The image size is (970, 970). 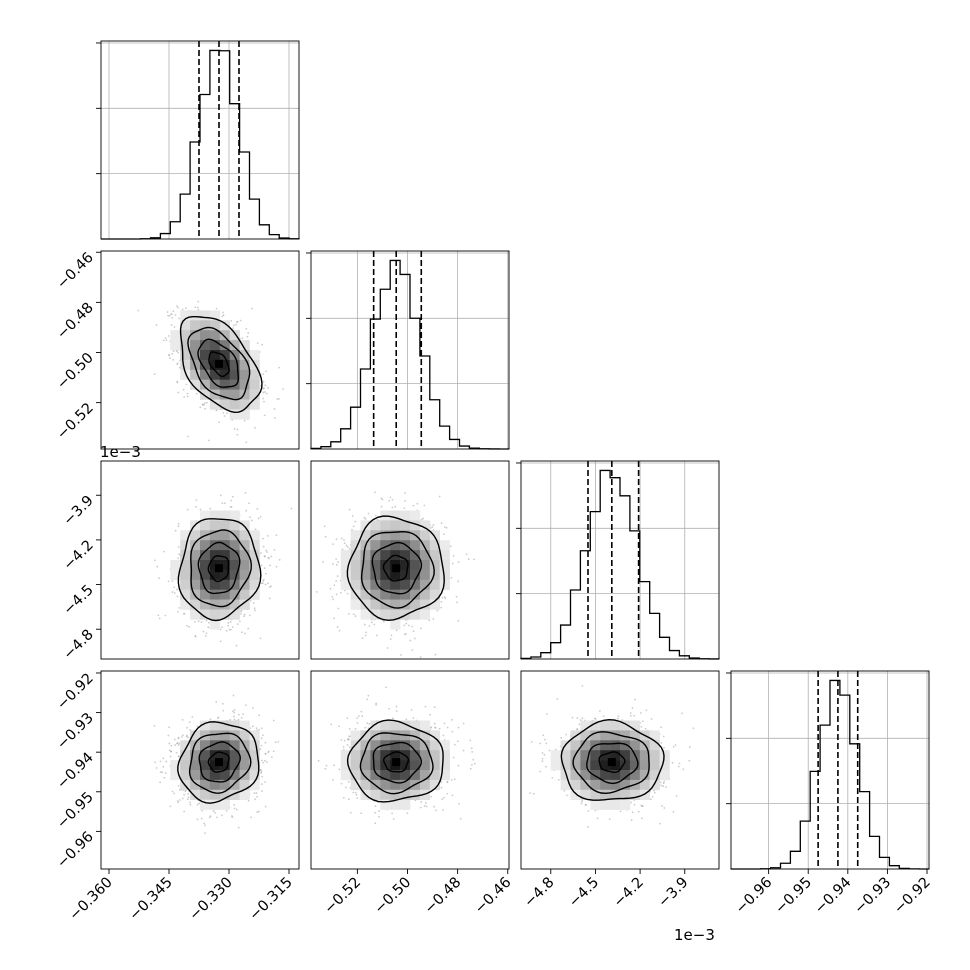 What do you see at coordinates (694, 935) in the screenshot?
I see `offset-label-x: 1e−3` at bounding box center [694, 935].